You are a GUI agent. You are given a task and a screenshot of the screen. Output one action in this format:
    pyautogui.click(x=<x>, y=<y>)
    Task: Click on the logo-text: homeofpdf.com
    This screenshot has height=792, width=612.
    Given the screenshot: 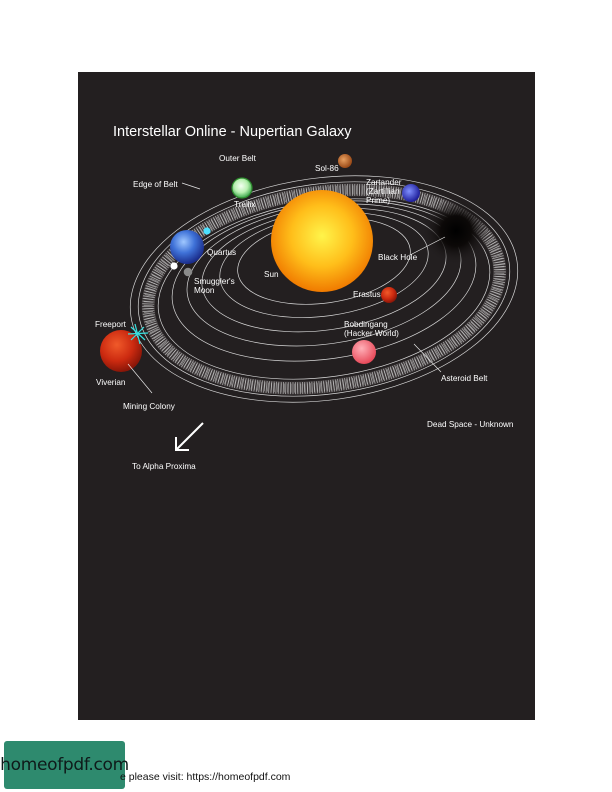 What is the action you would take?
    pyautogui.click(x=64, y=765)
    